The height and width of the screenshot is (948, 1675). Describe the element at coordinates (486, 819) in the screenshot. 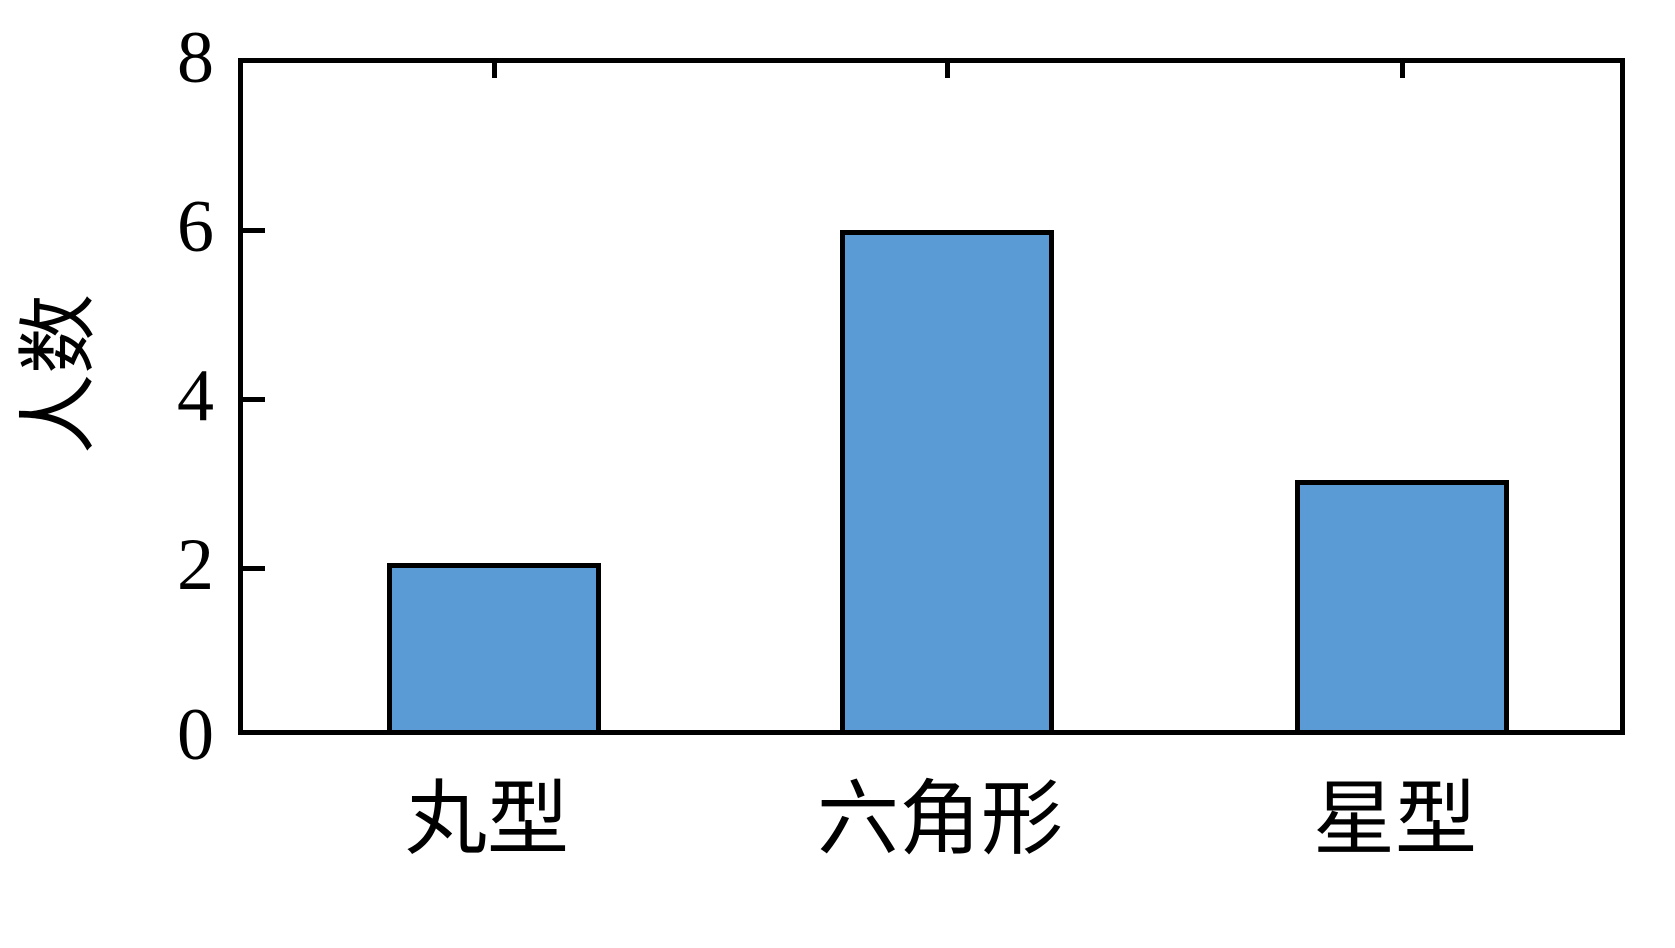

I see `x-tick-label-marugata: 丸型` at that location.